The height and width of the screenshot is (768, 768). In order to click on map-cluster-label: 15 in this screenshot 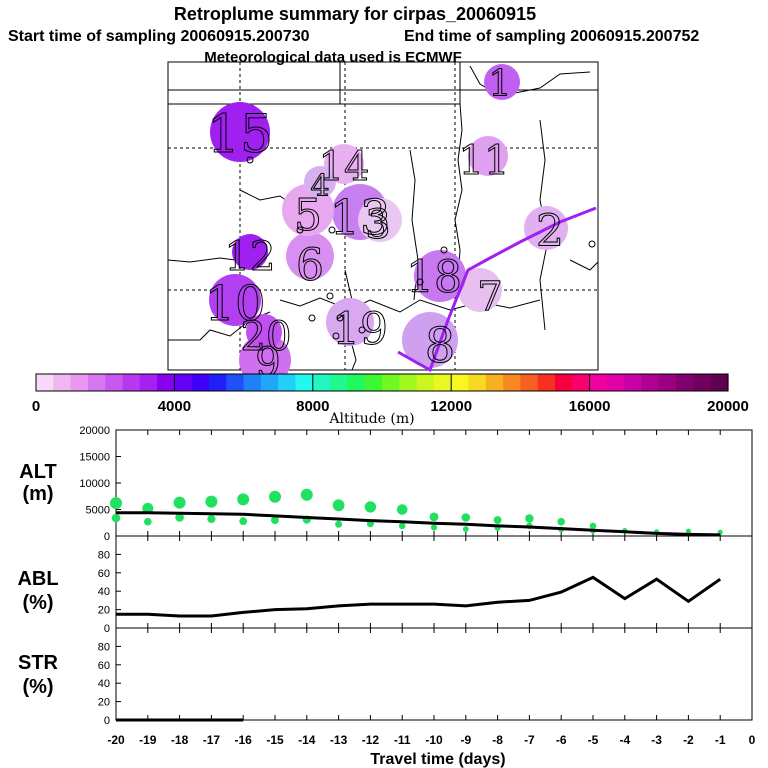, I will do `click(240, 135)`.